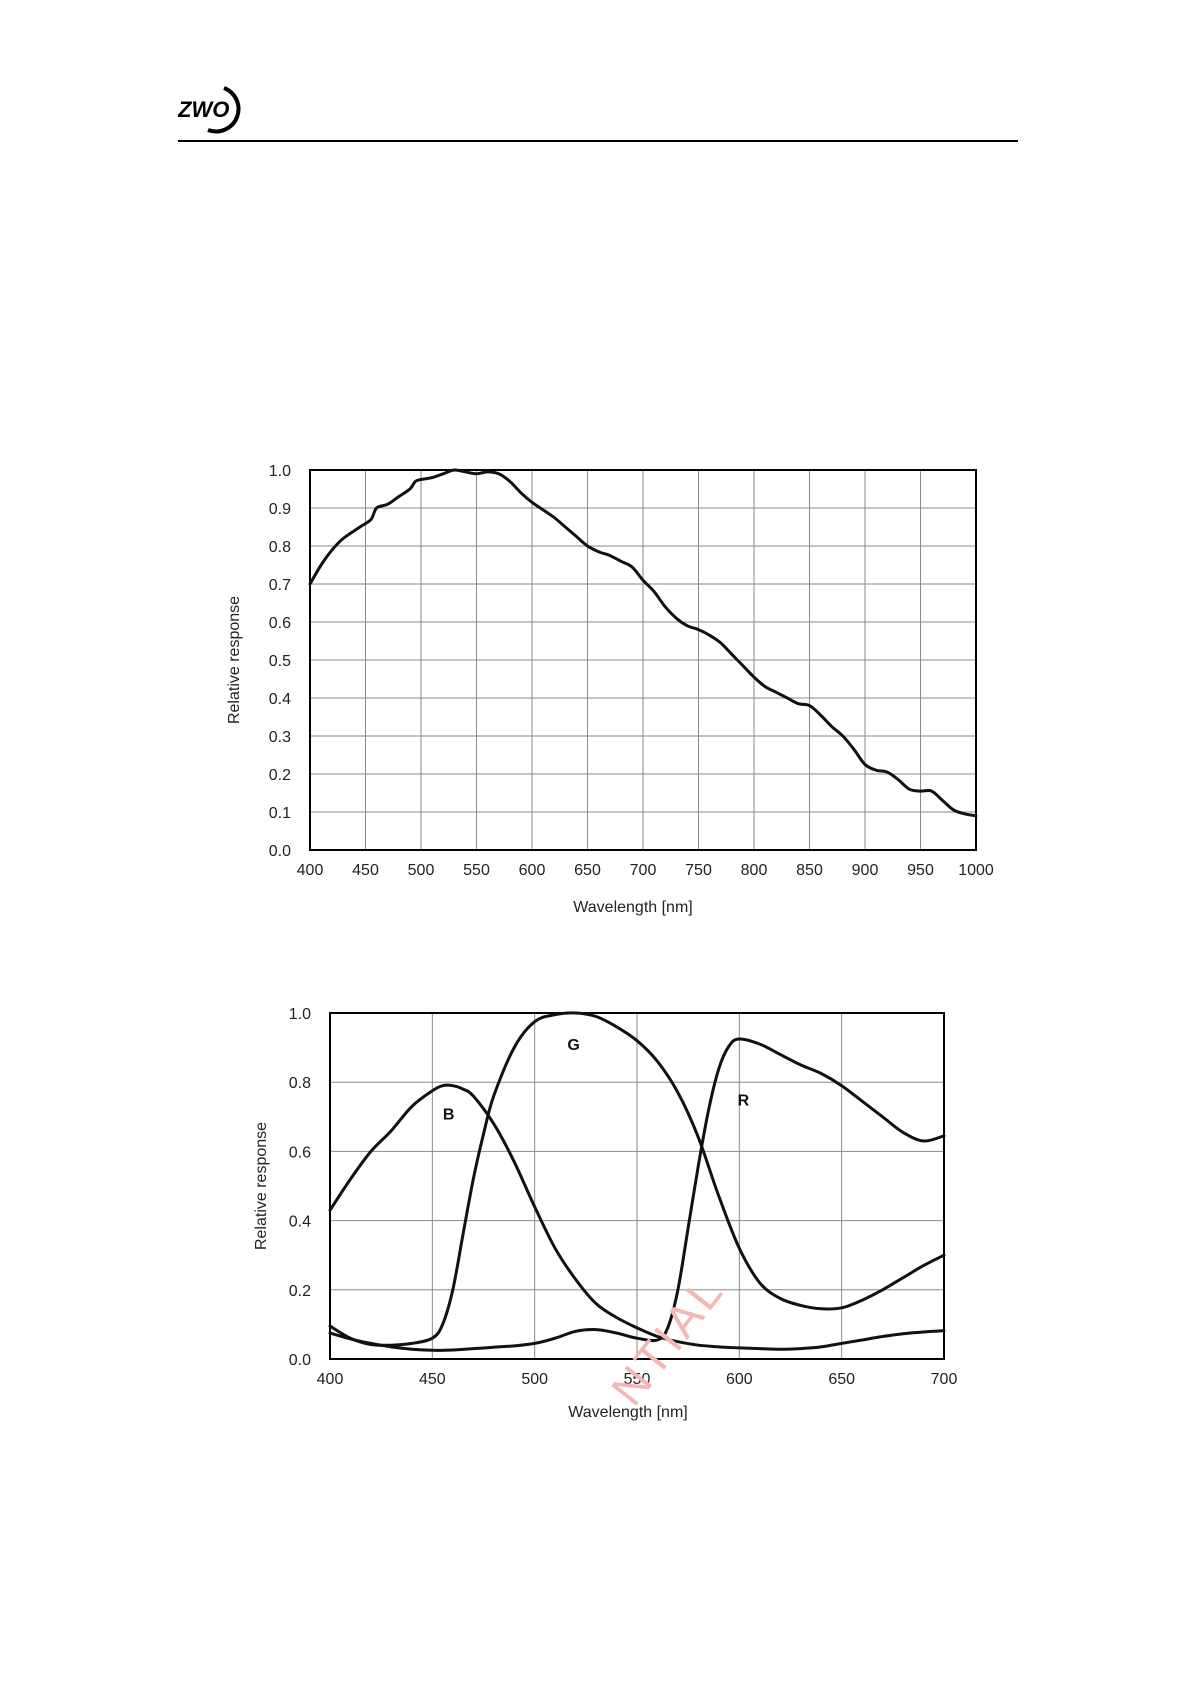 This screenshot has height=1684, width=1191. What do you see at coordinates (203, 109) in the screenshot?
I see `logo-text: ZWO` at bounding box center [203, 109].